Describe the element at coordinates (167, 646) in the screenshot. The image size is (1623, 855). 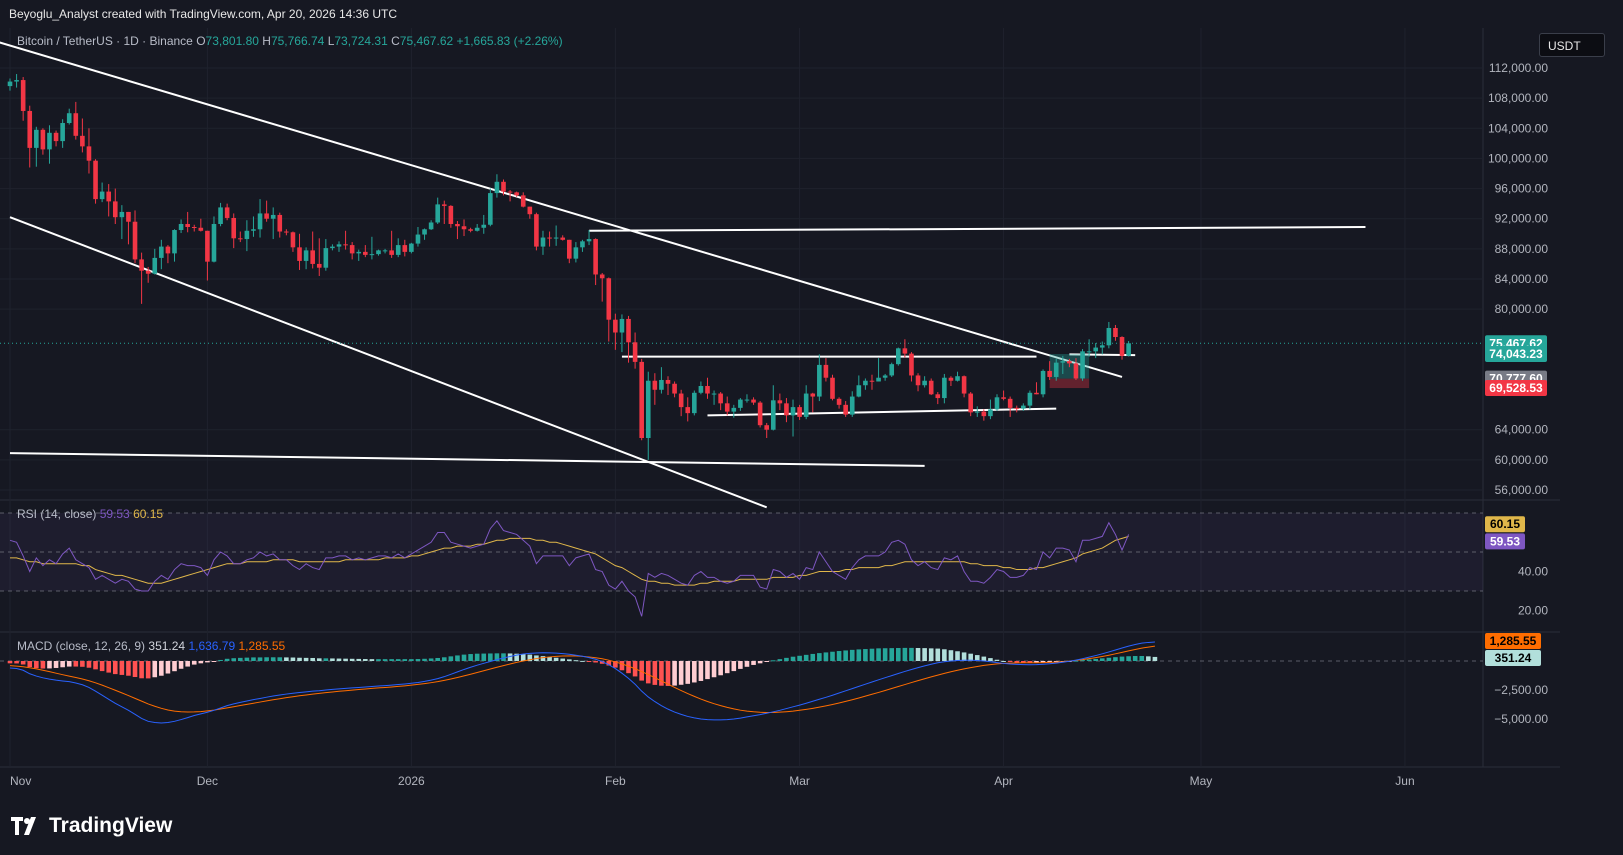
I see `macd-hist-value: 351.24` at that location.